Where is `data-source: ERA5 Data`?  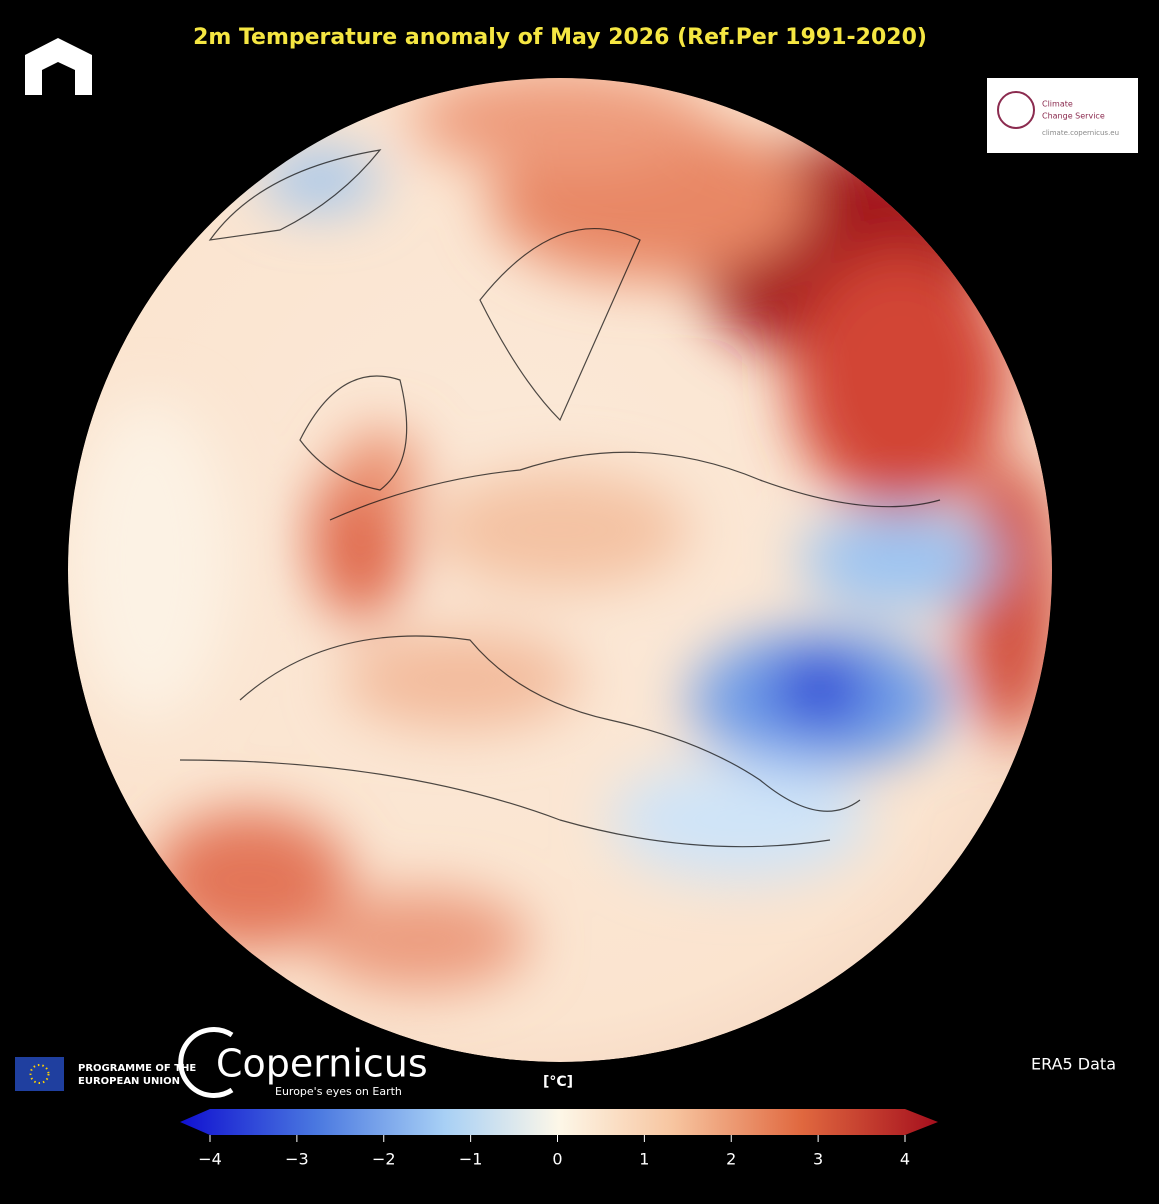
data-source: ERA5 Data is located at coordinates (1073, 1064).